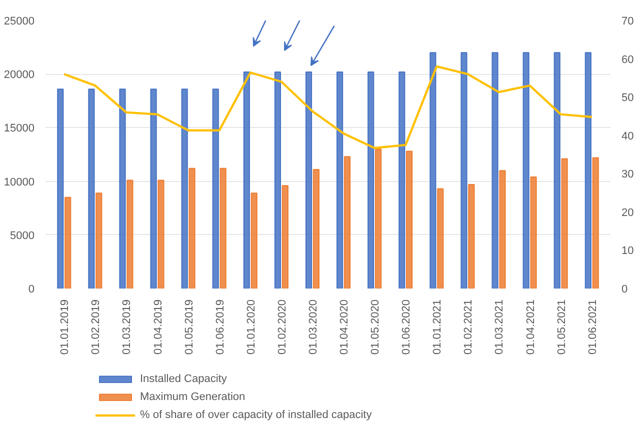 The image size is (636, 423). Describe the element at coordinates (19, 75) in the screenshot. I see `y-tick-label: 20000` at that location.